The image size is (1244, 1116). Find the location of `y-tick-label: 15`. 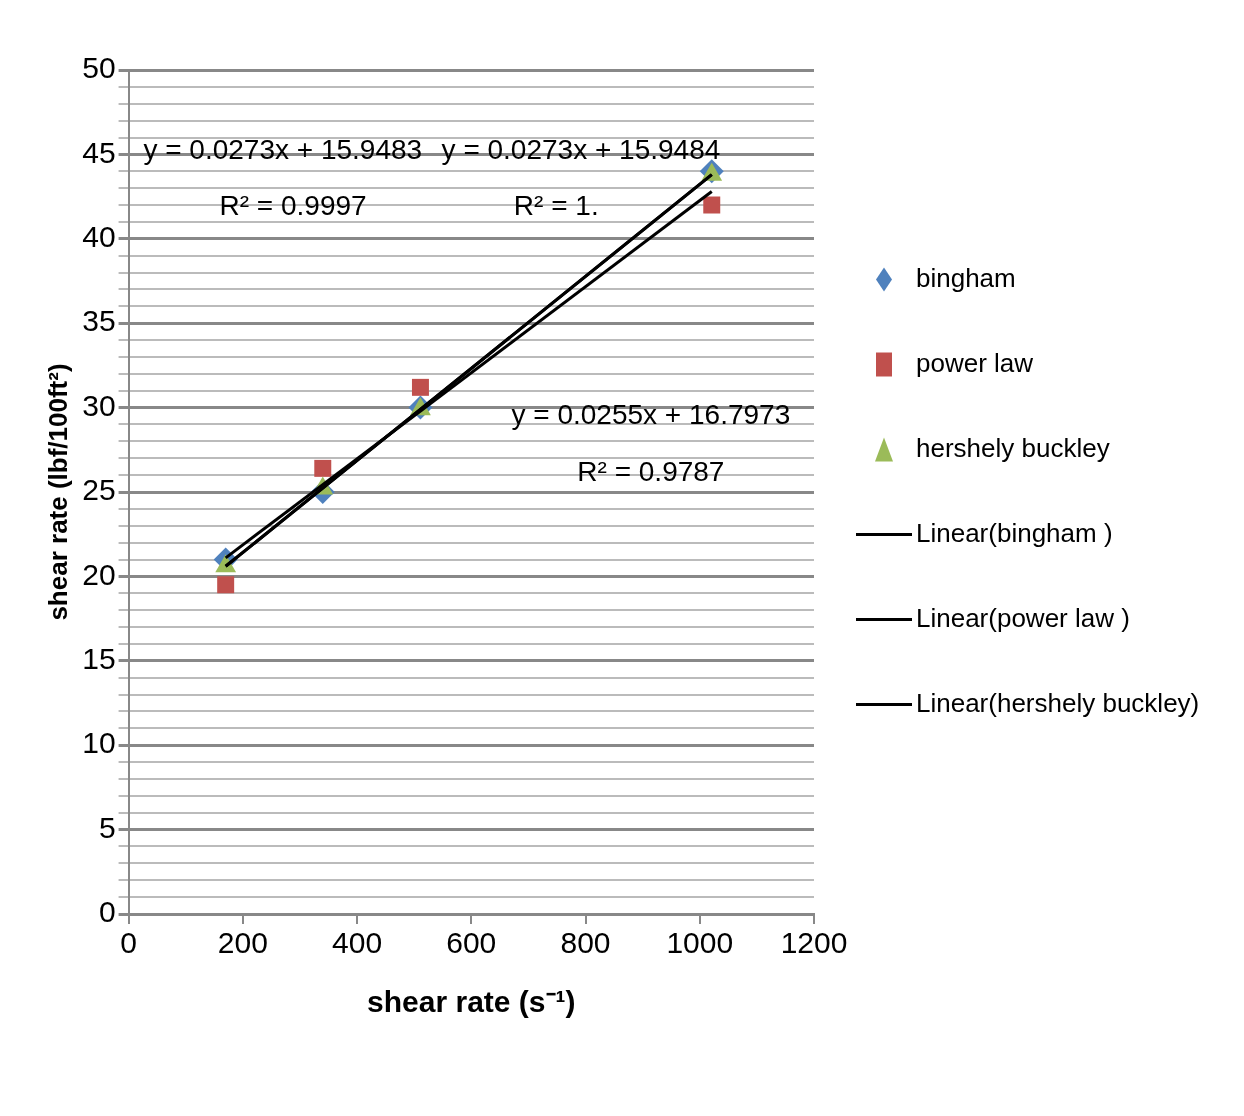

y-tick-label: 15 is located at coordinates (99, 659).